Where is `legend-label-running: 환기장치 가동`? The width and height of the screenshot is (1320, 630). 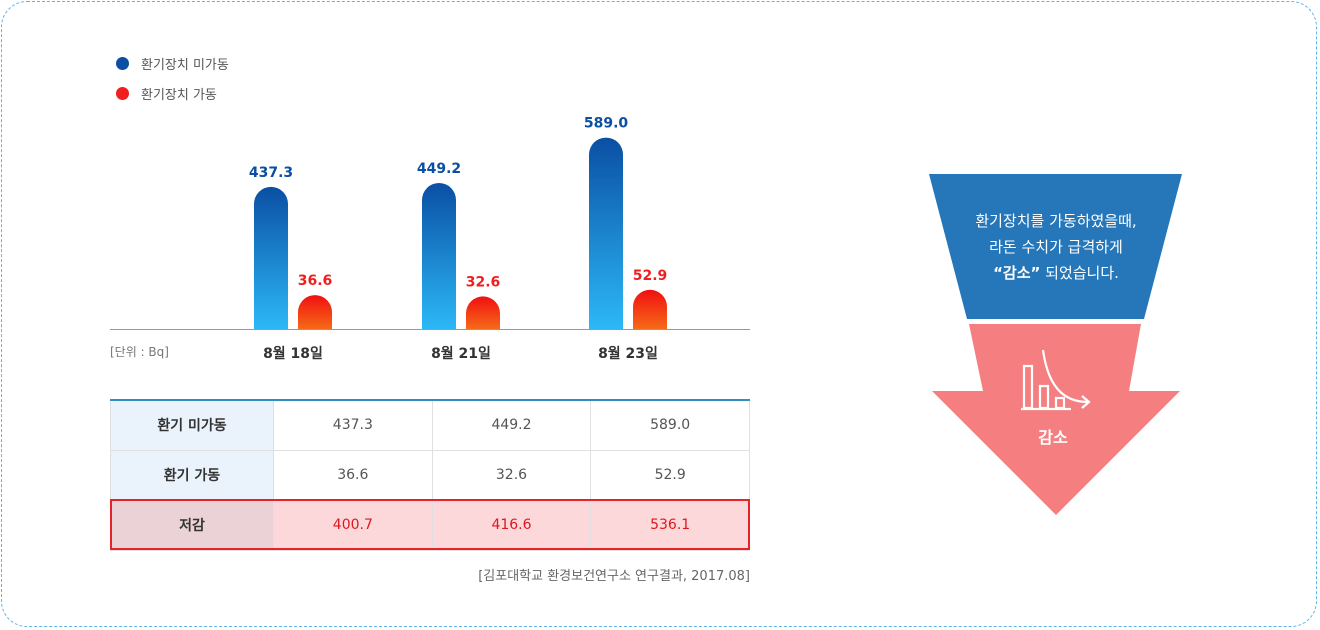 legend-label-running: 환기장치 가동 is located at coordinates (179, 95).